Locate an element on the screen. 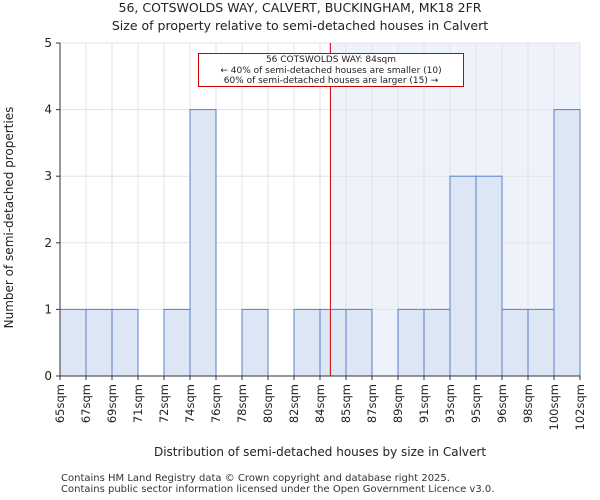 The image size is (600, 500). y-tick-label: 5 is located at coordinates (48, 43).